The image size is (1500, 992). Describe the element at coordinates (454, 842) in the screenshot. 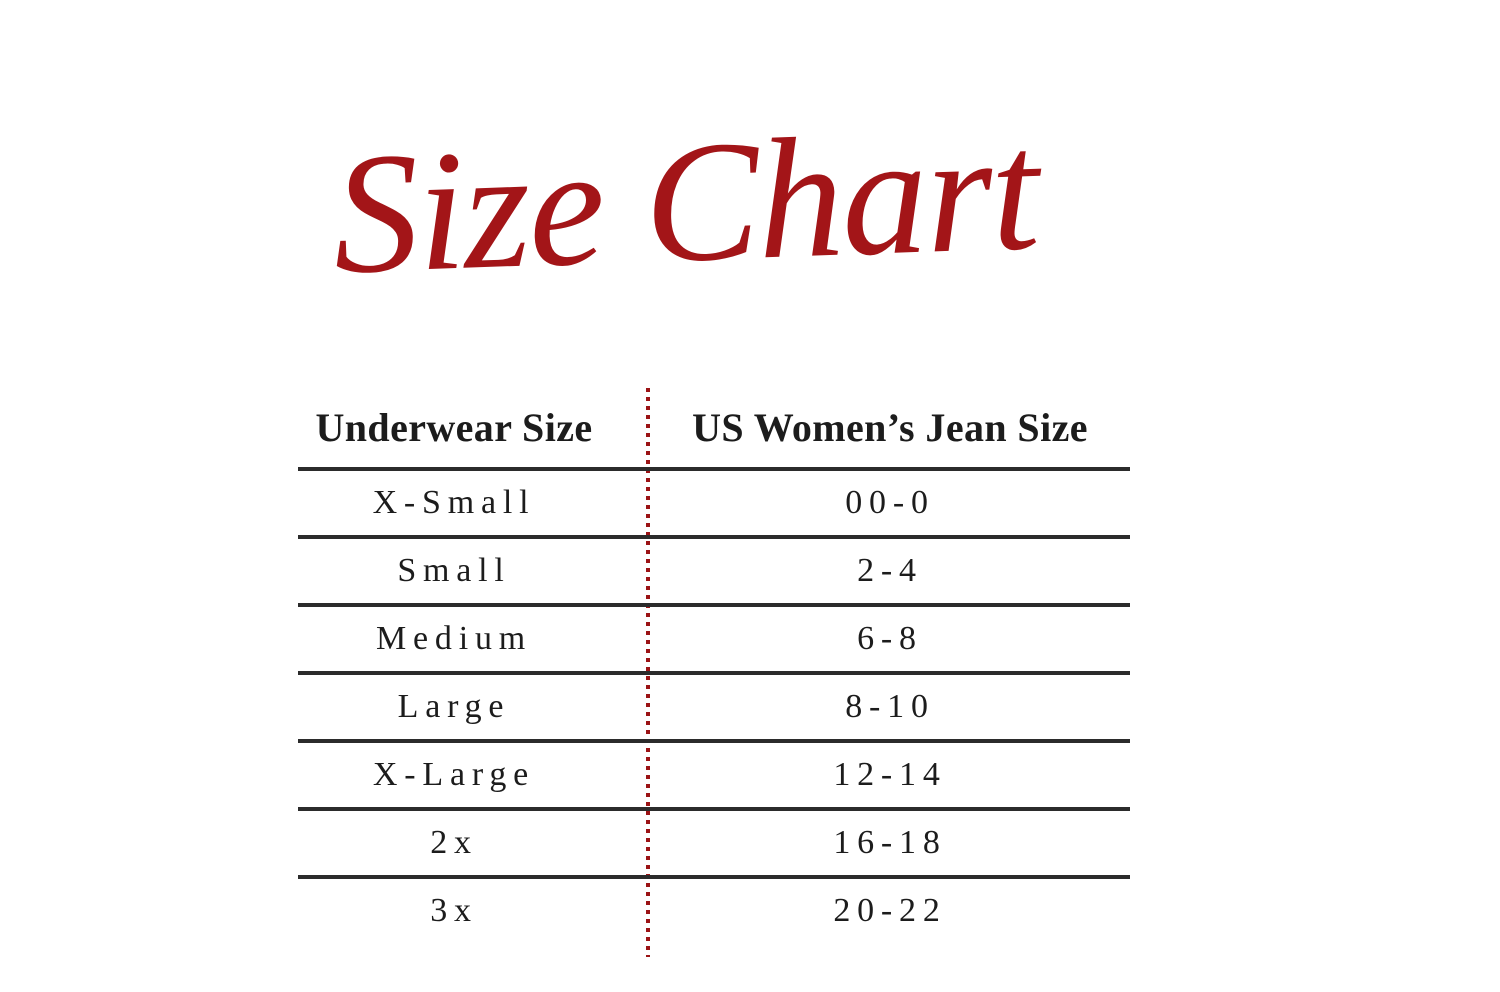

I see `underwear-size-cell: 2x` at that location.